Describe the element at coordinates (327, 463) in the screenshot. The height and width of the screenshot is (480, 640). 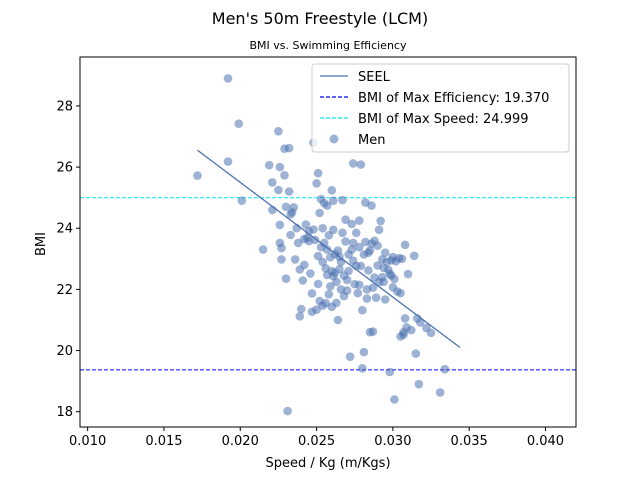
I see `x-axis-label: Speed / Kg (m/Kgs)` at that location.